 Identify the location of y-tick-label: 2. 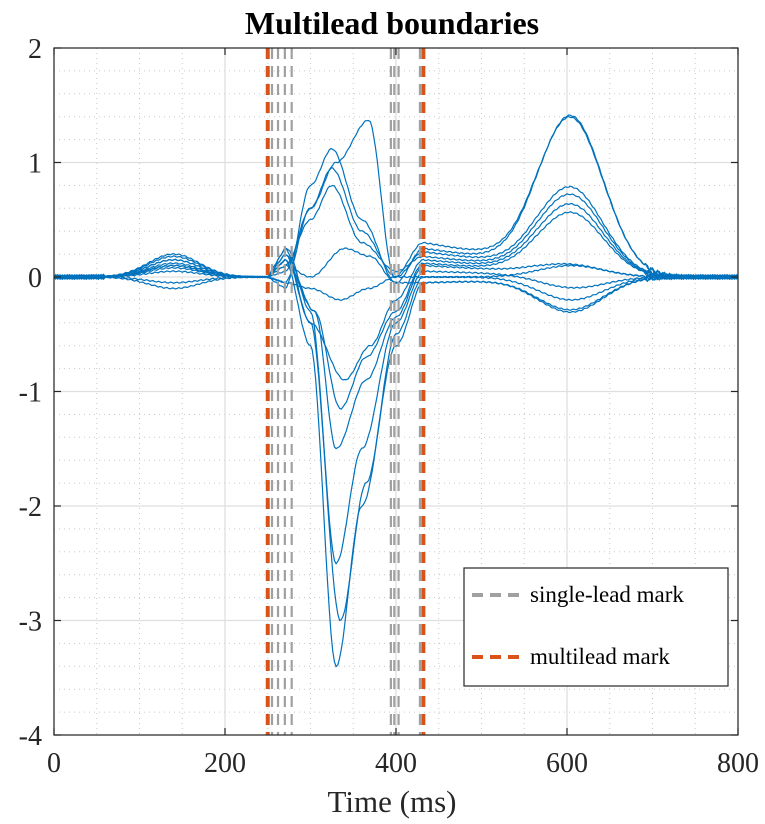
(35, 49).